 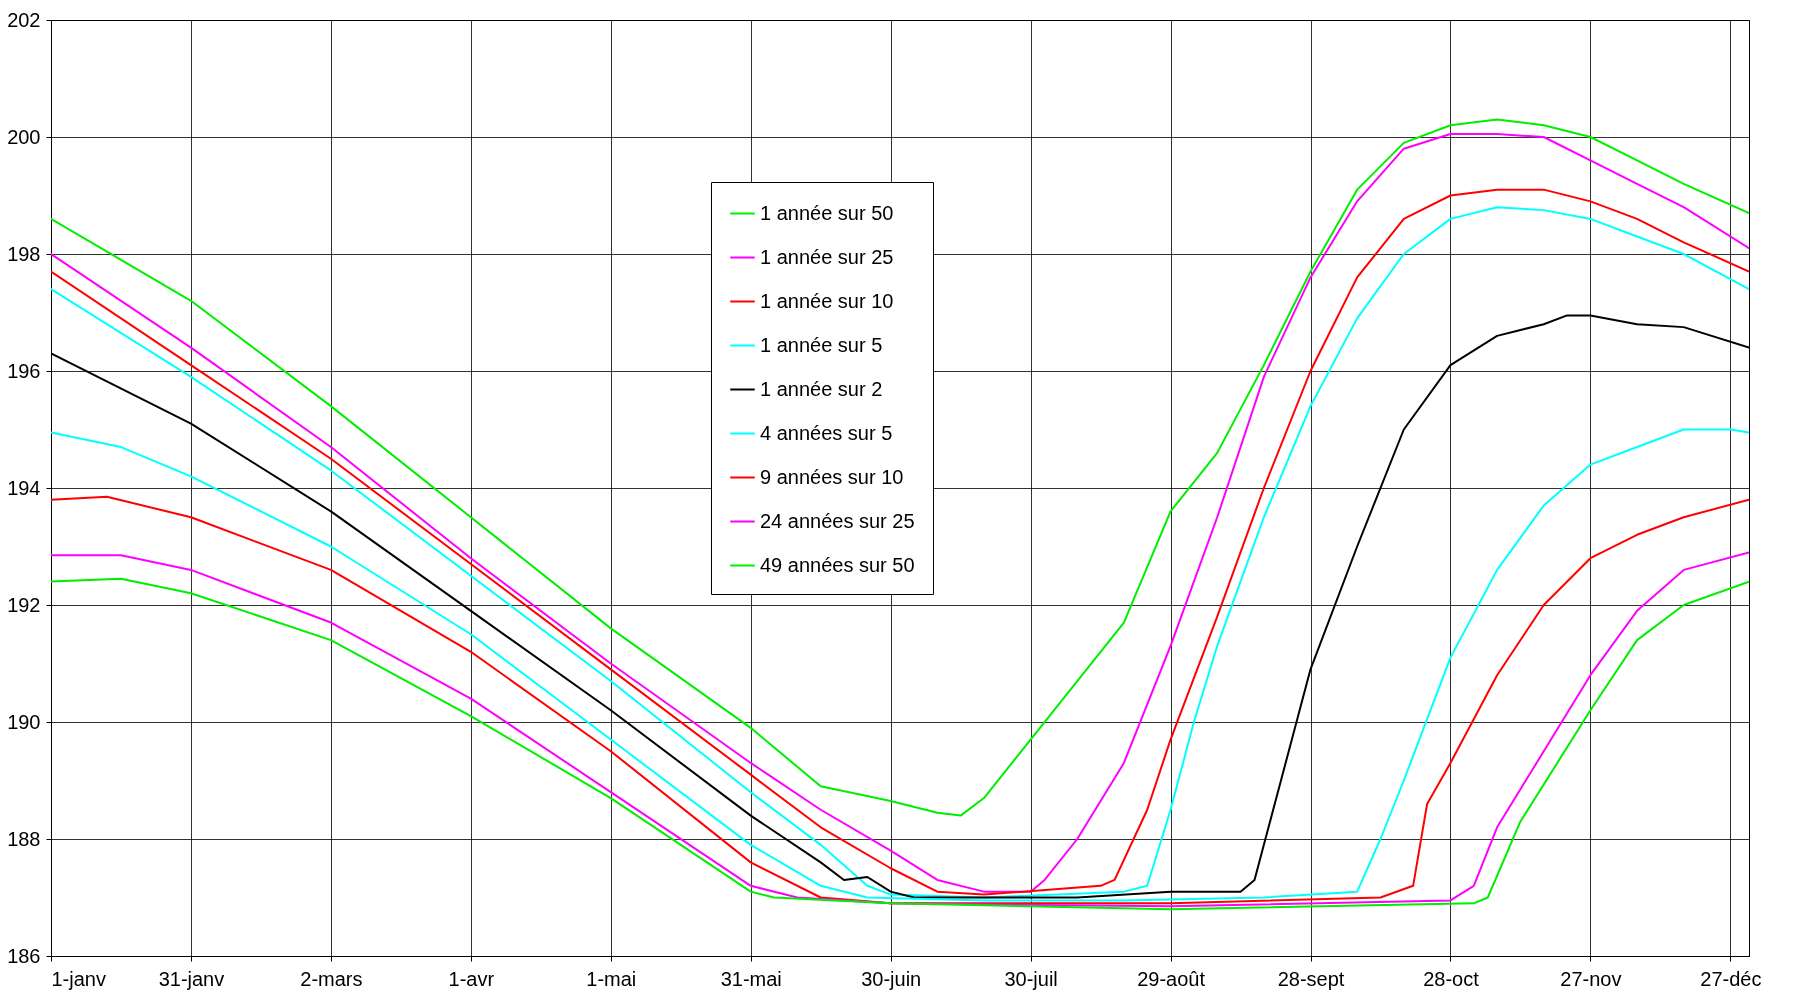 I want to click on x-tick-label: 29-août, so click(x=1171, y=978).